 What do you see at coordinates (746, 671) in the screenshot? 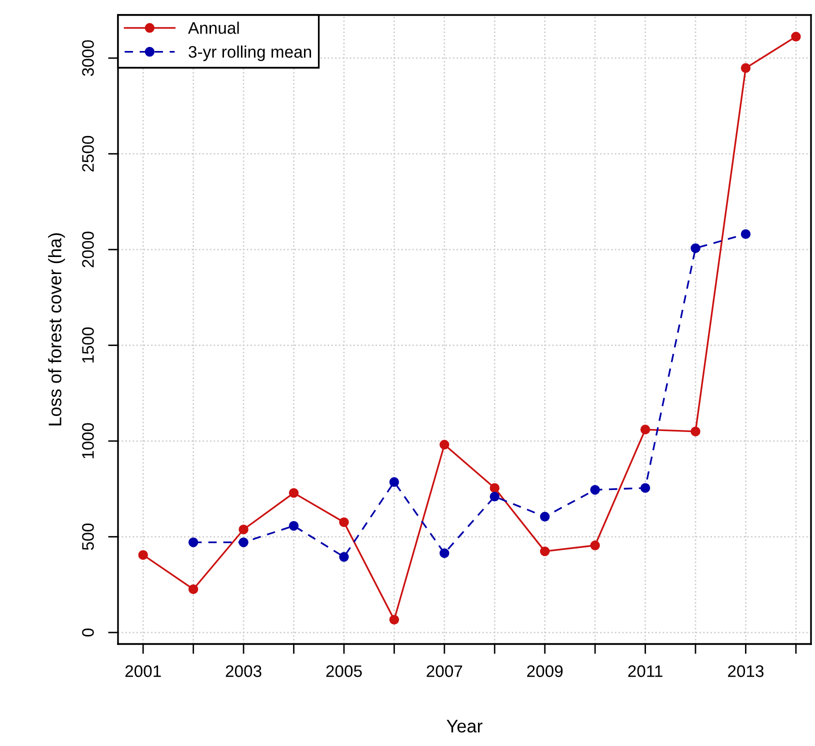
I see `x-tick-label: 2013` at bounding box center [746, 671].